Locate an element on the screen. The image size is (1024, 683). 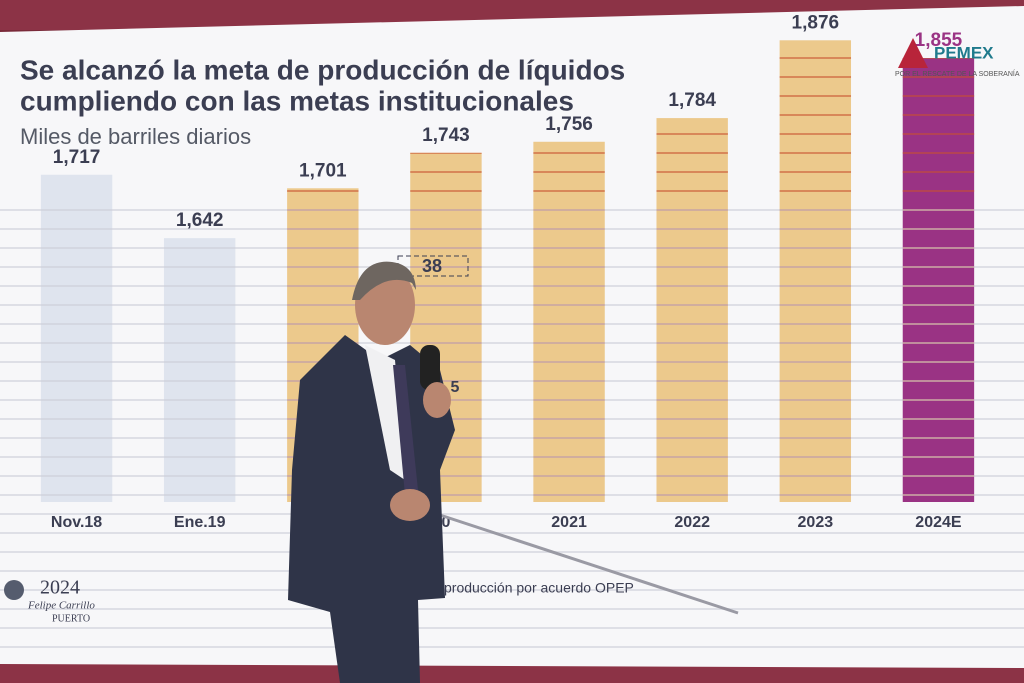
value-label: 1,743 is located at coordinates (446, 135).